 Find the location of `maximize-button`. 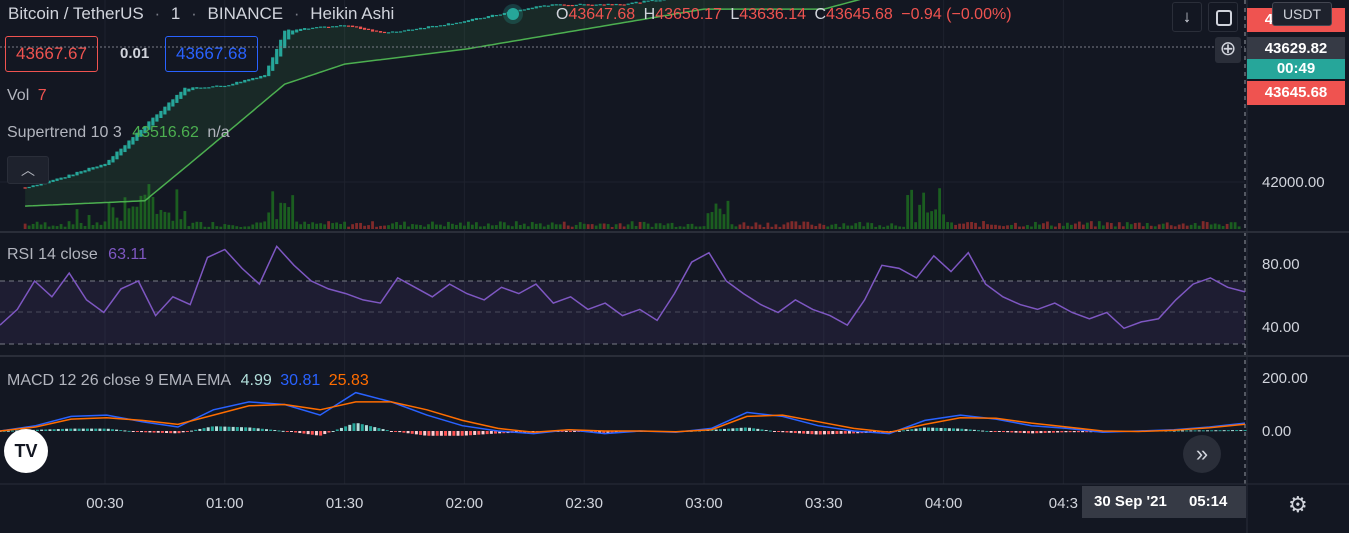

maximize-button is located at coordinates (1223, 17).